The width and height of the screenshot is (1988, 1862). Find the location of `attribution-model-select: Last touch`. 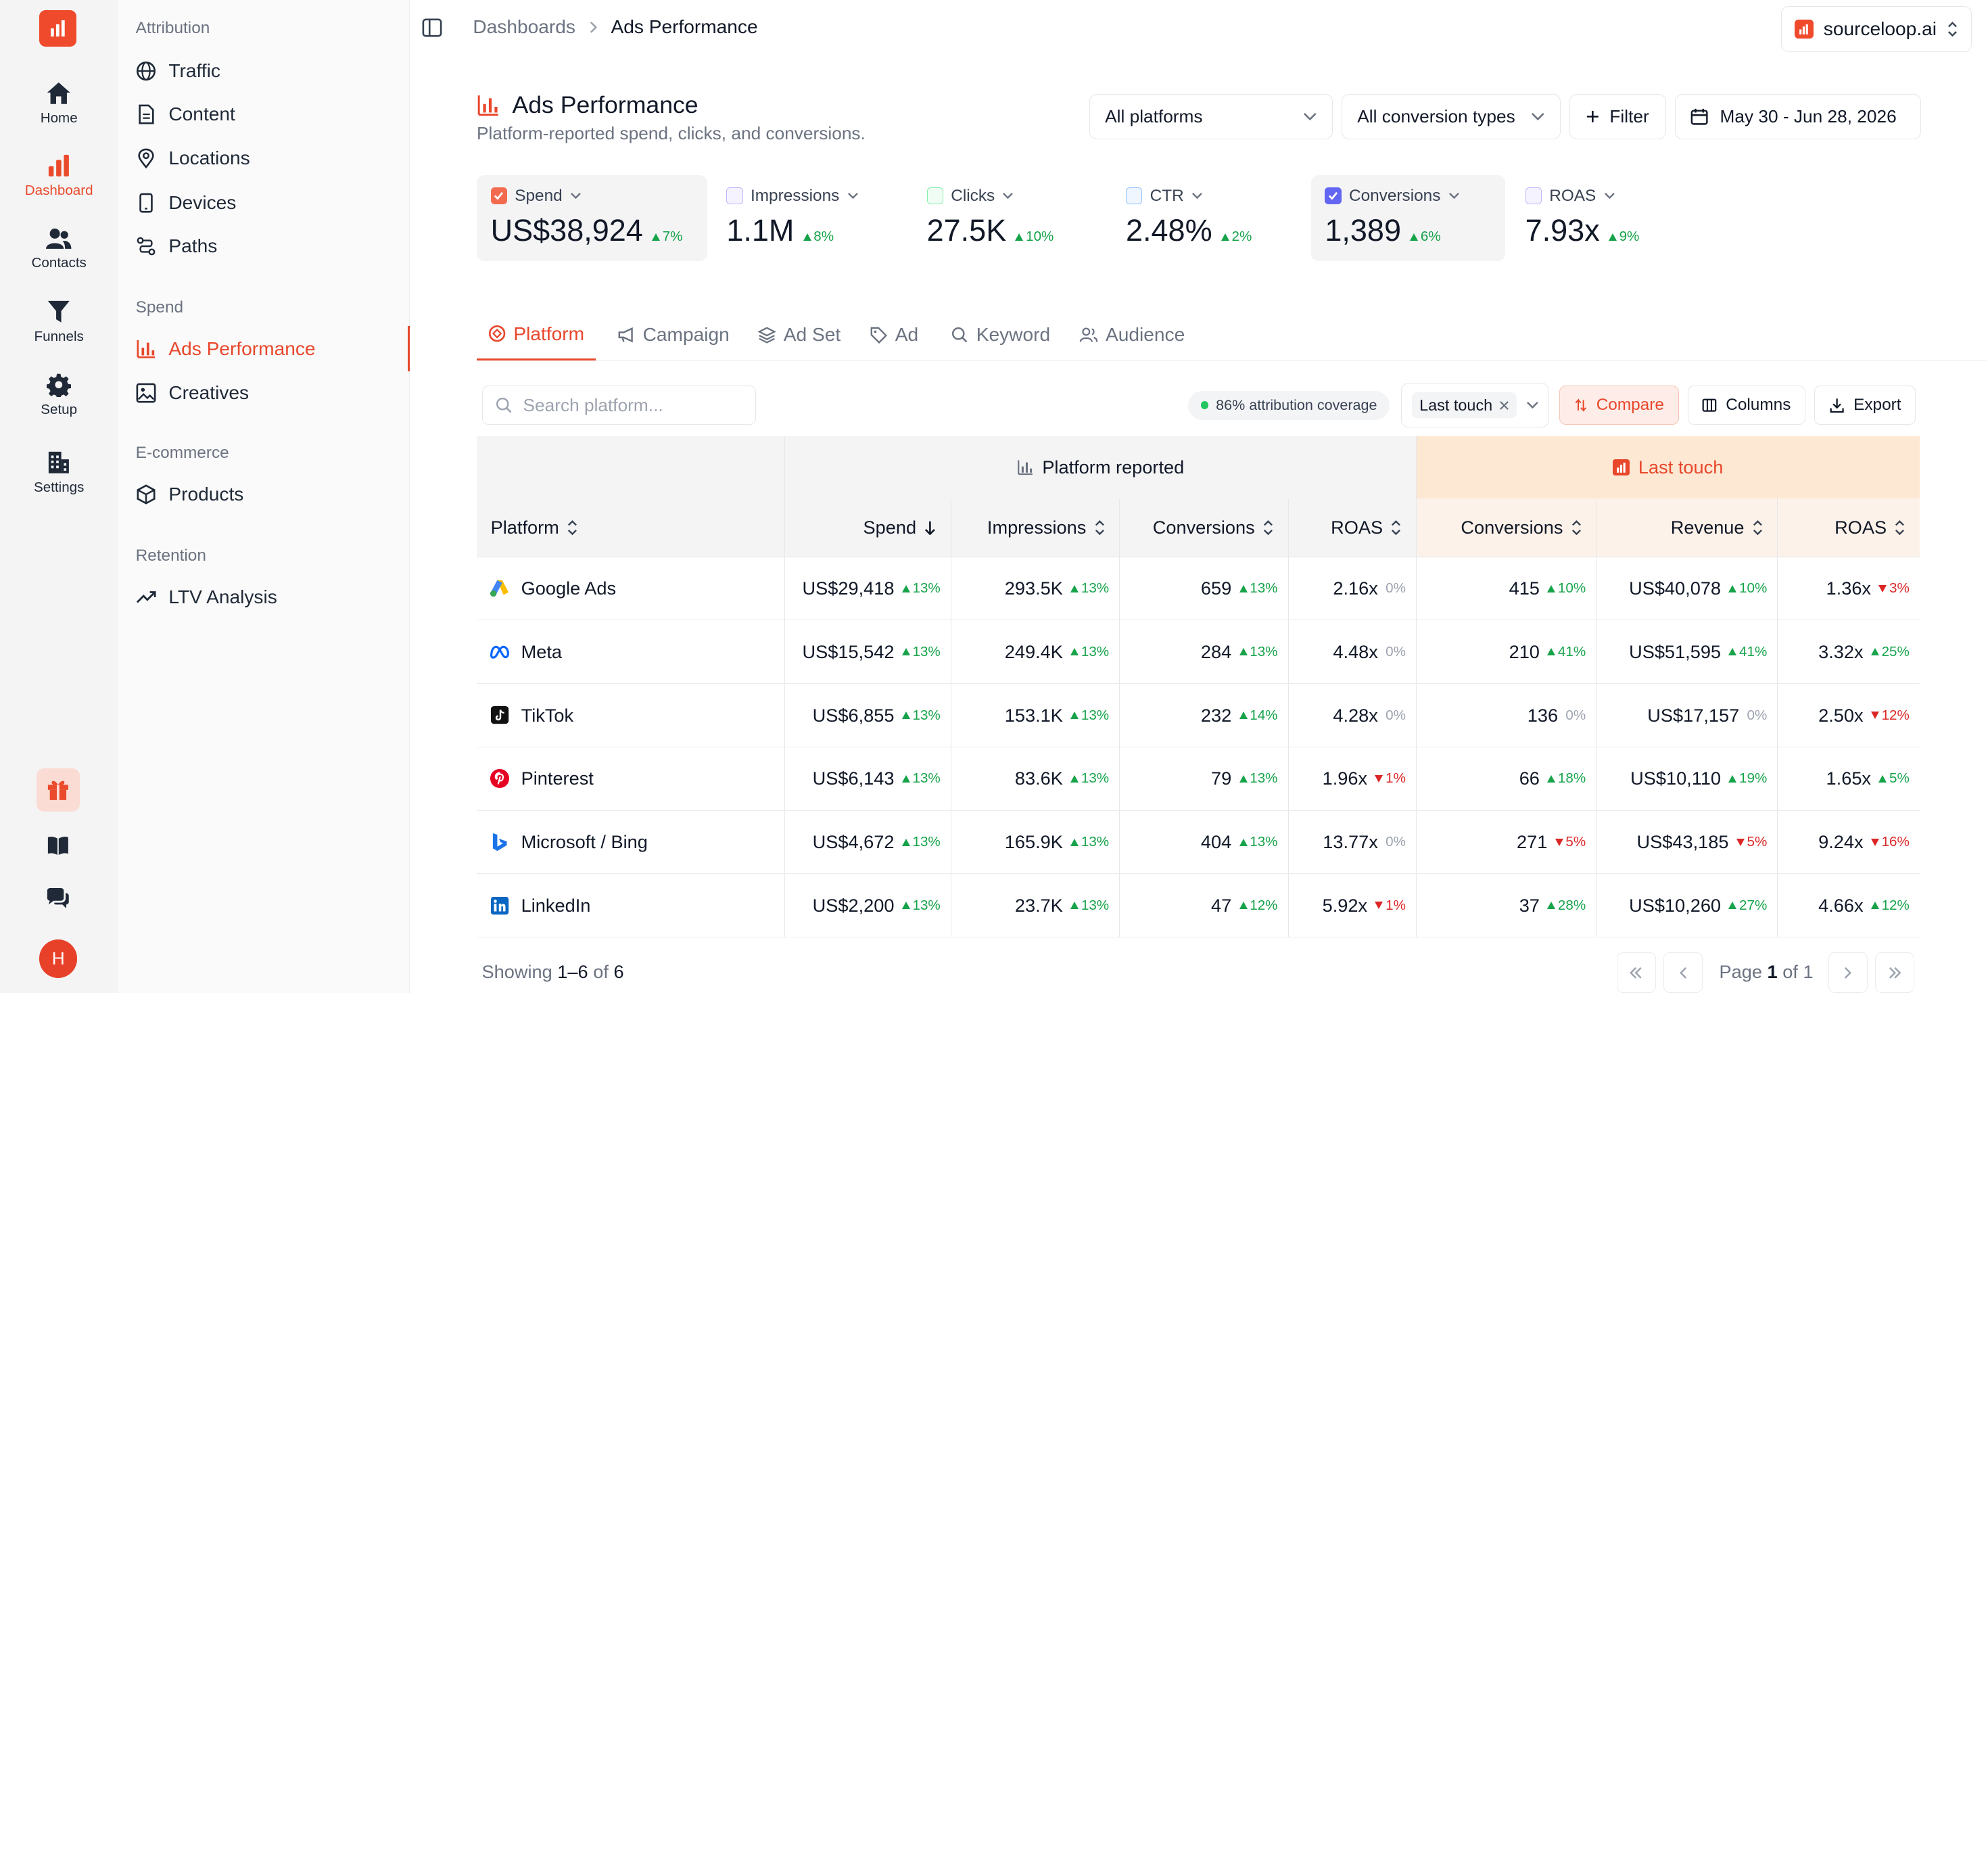

attribution-model-select: Last touch is located at coordinates (1475, 405).